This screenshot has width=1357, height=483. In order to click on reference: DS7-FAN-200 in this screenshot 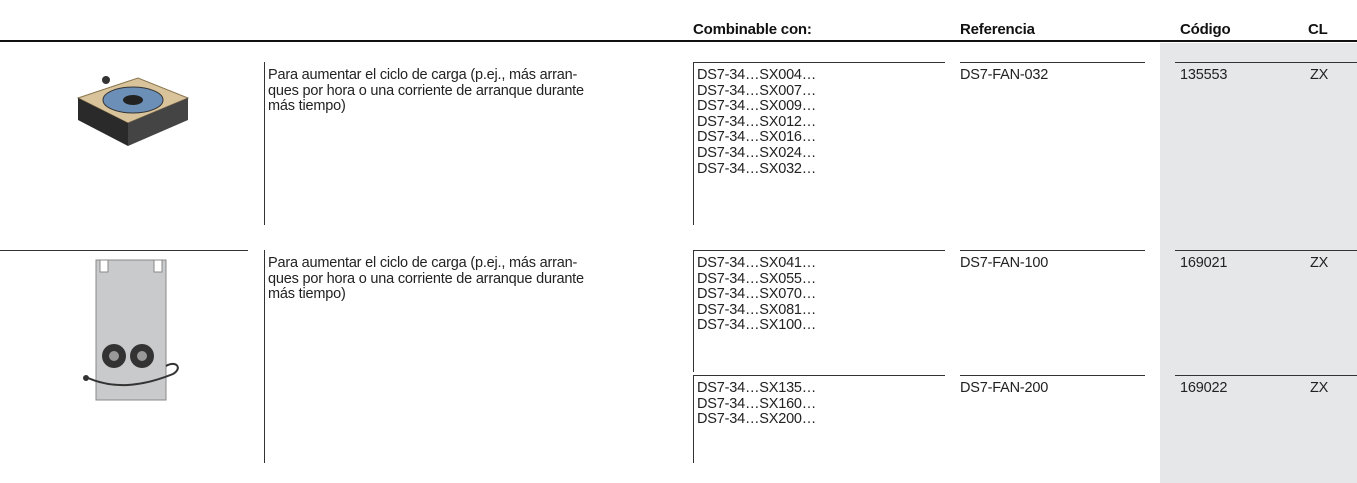, I will do `click(1004, 388)`.